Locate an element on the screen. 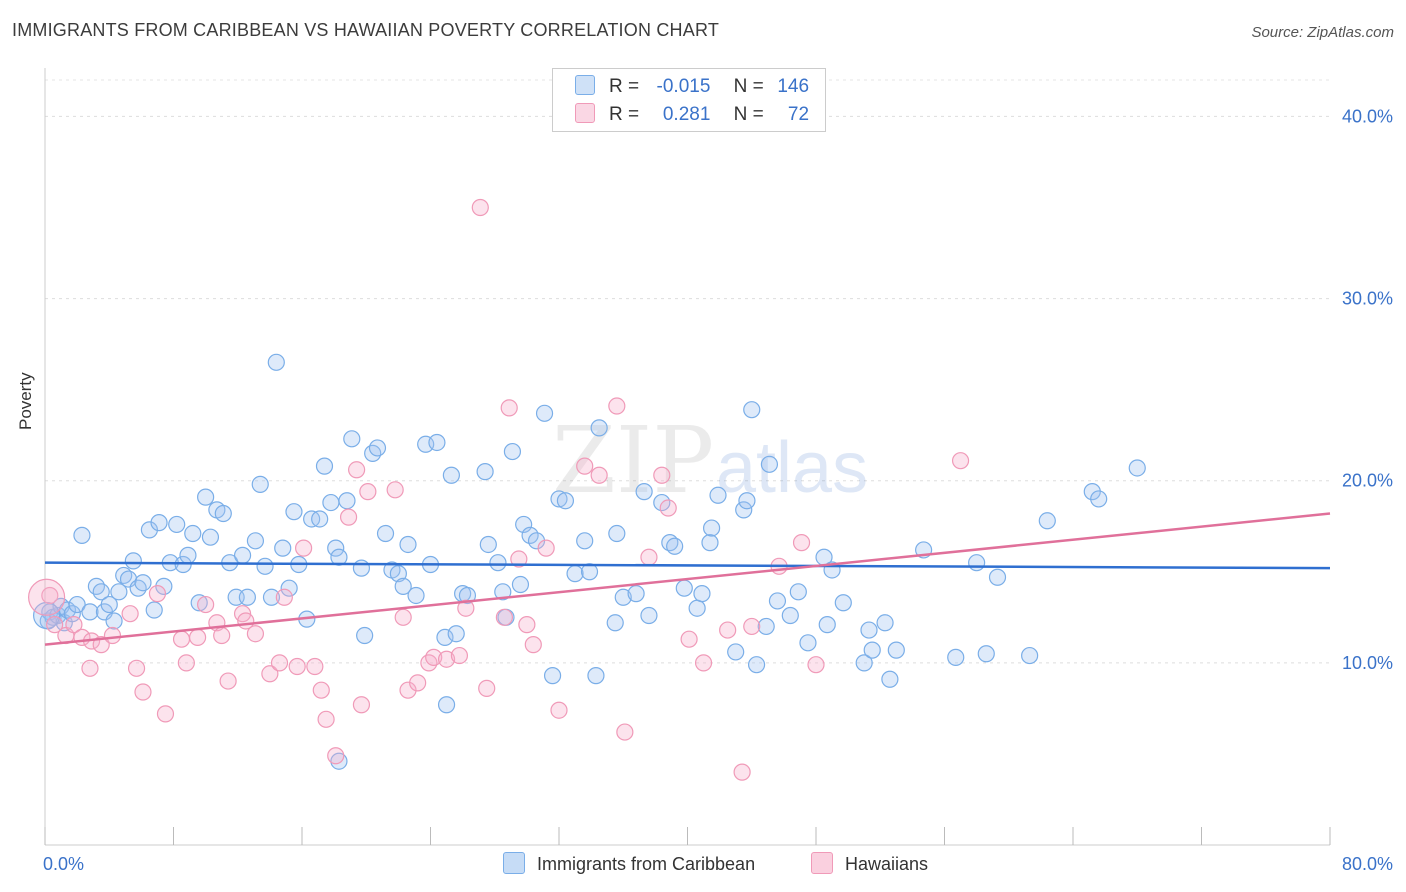  y-axis-label: Poverty is located at coordinates (25, 401).